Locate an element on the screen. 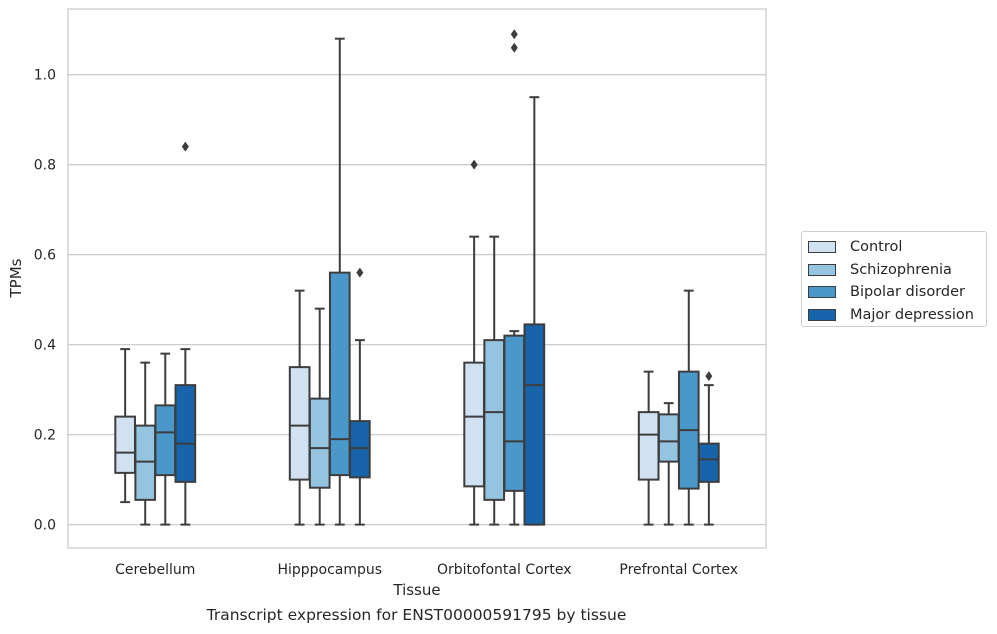 This screenshot has height=634, width=997. legend-label: Bipolar disorder is located at coordinates (907, 292).